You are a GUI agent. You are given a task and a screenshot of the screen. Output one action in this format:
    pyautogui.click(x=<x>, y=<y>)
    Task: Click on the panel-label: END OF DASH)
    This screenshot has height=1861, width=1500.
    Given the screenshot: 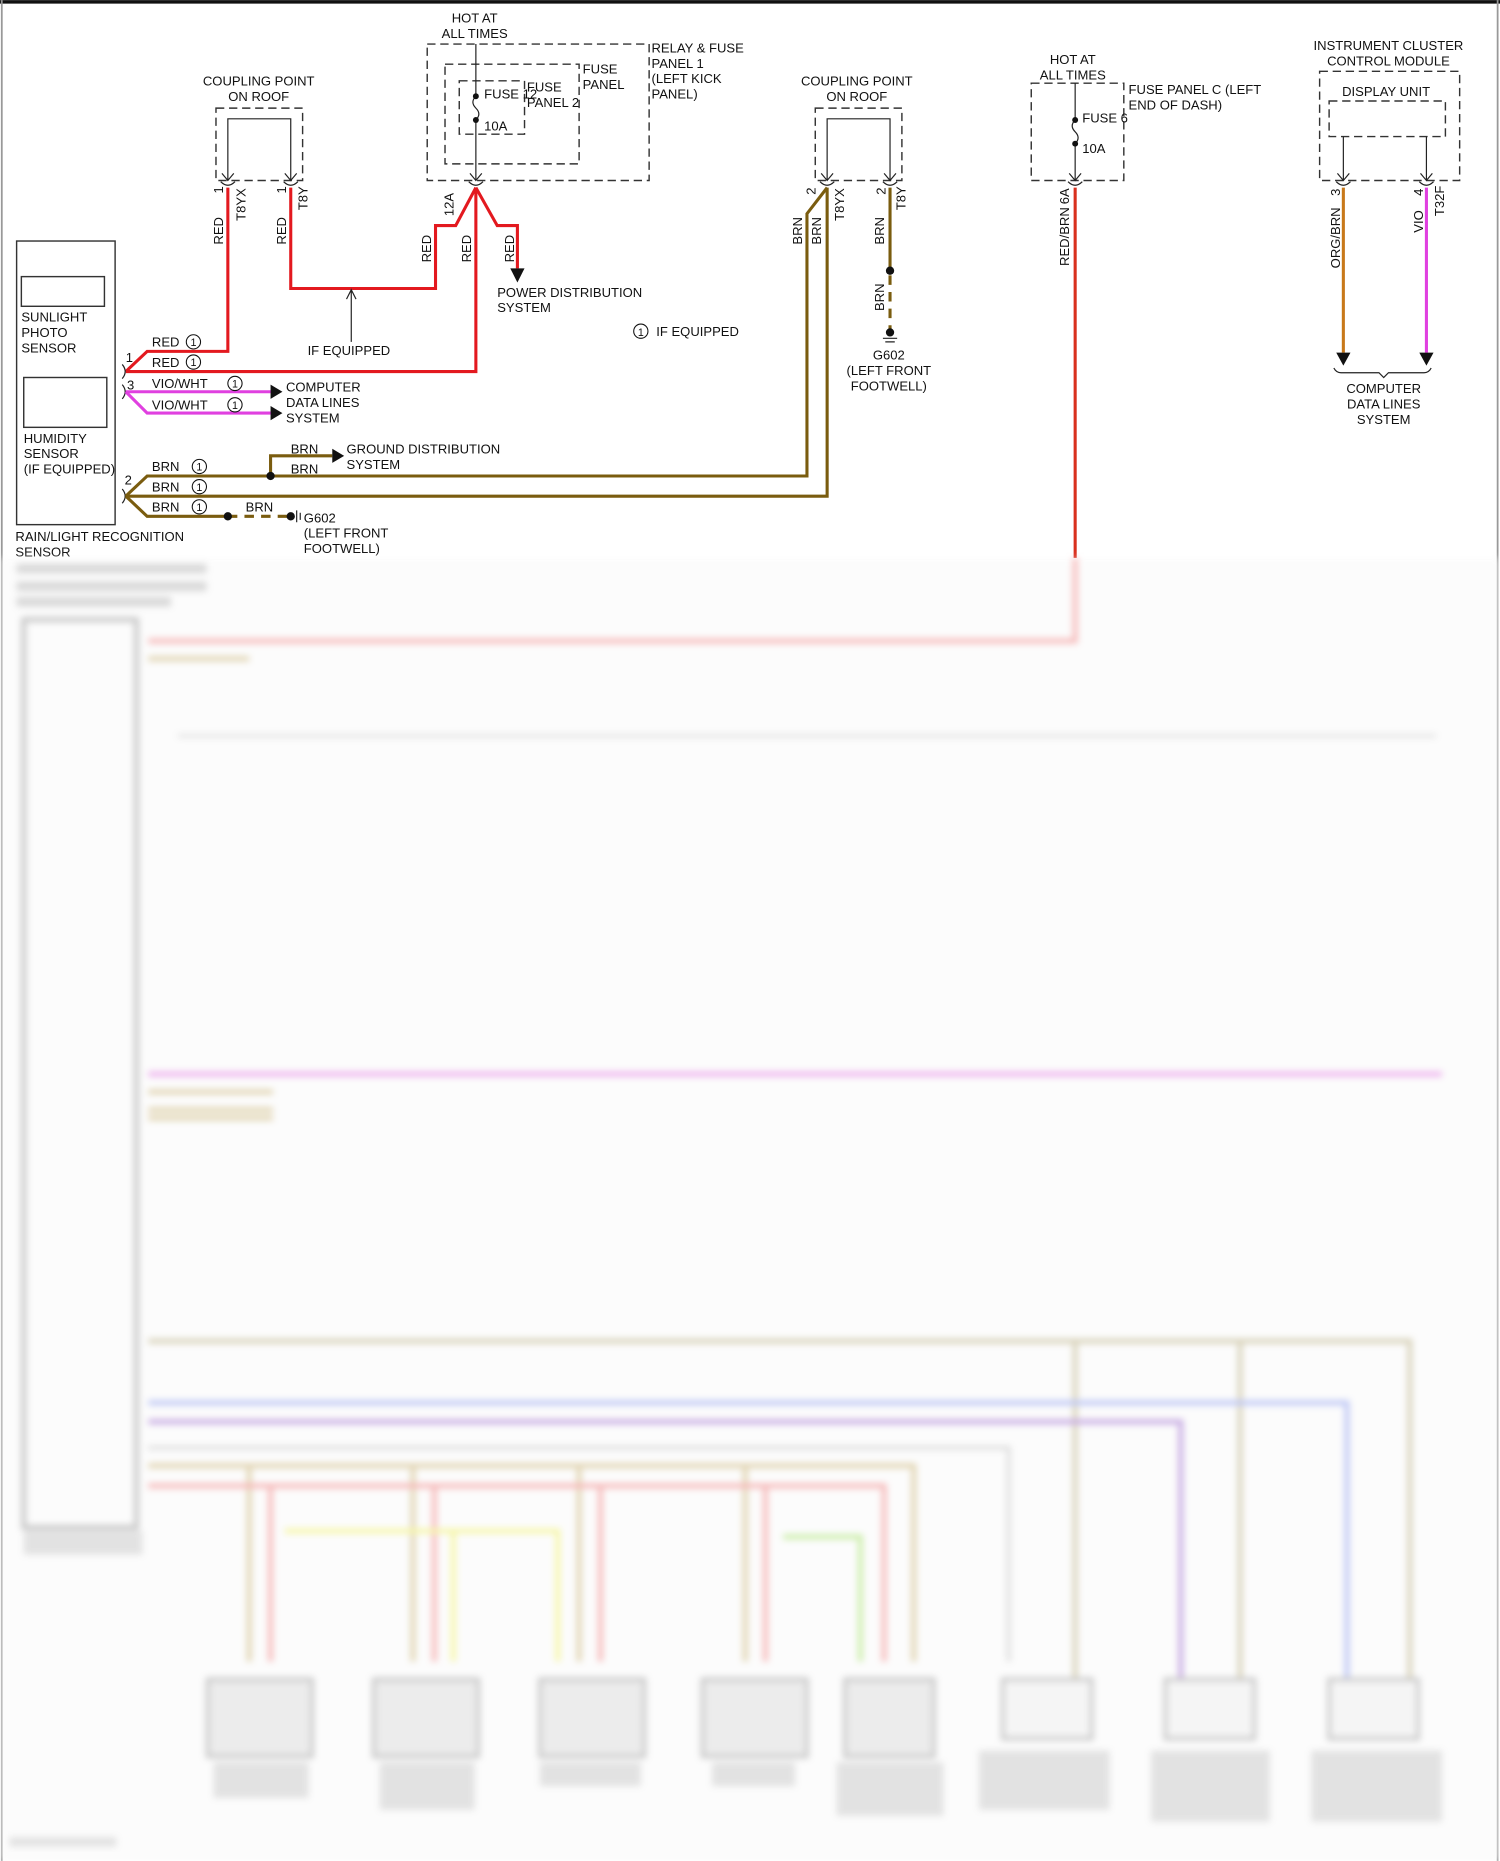 What is the action you would take?
    pyautogui.click(x=1176, y=104)
    